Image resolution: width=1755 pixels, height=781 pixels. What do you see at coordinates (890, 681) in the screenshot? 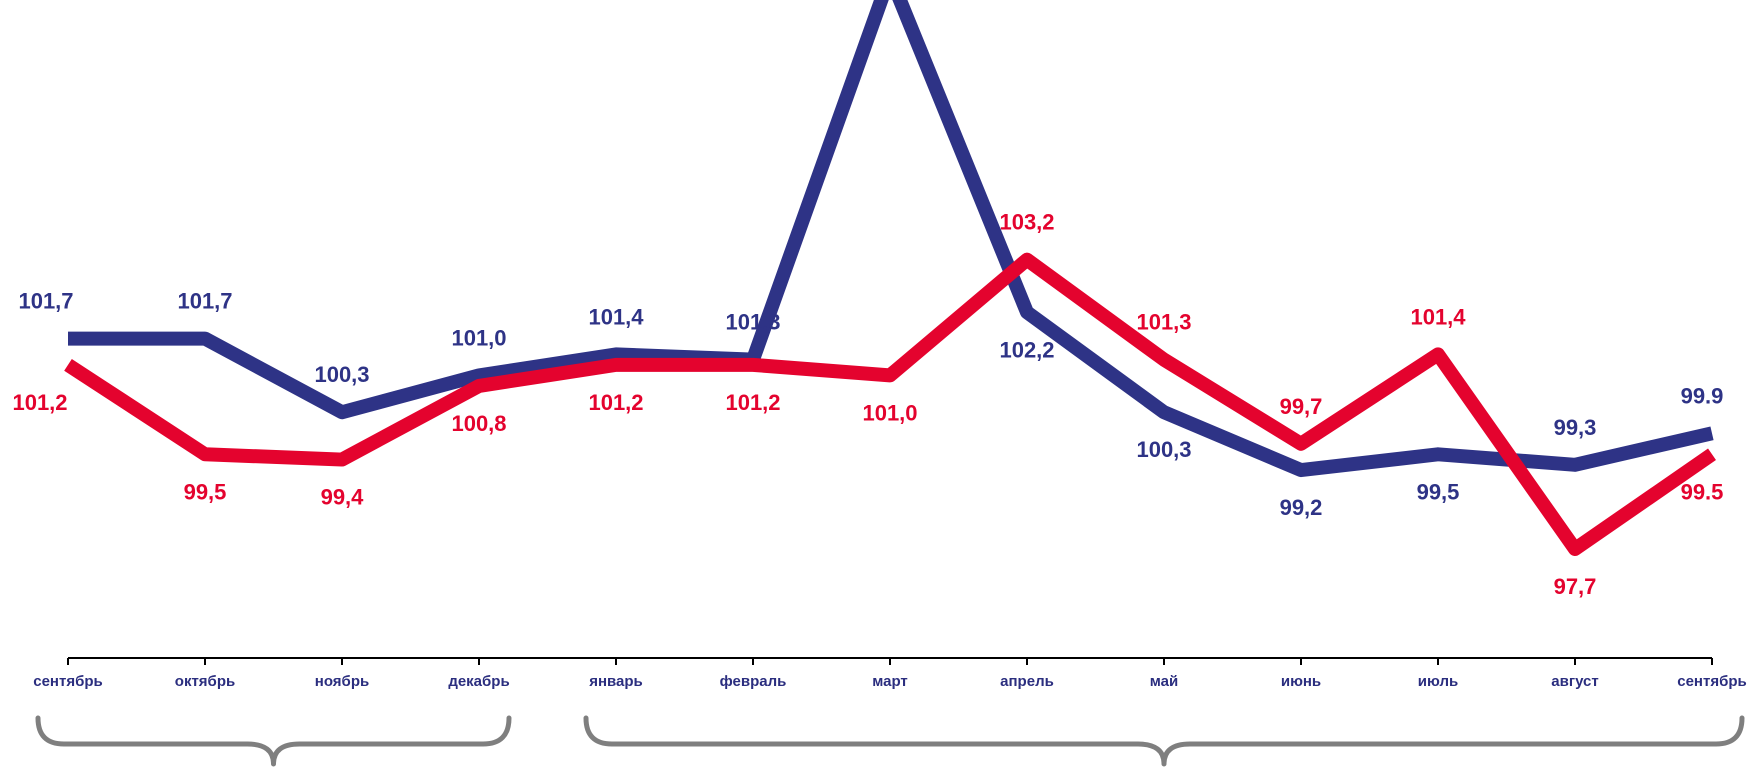
I see `x-tick-label: март` at bounding box center [890, 681].